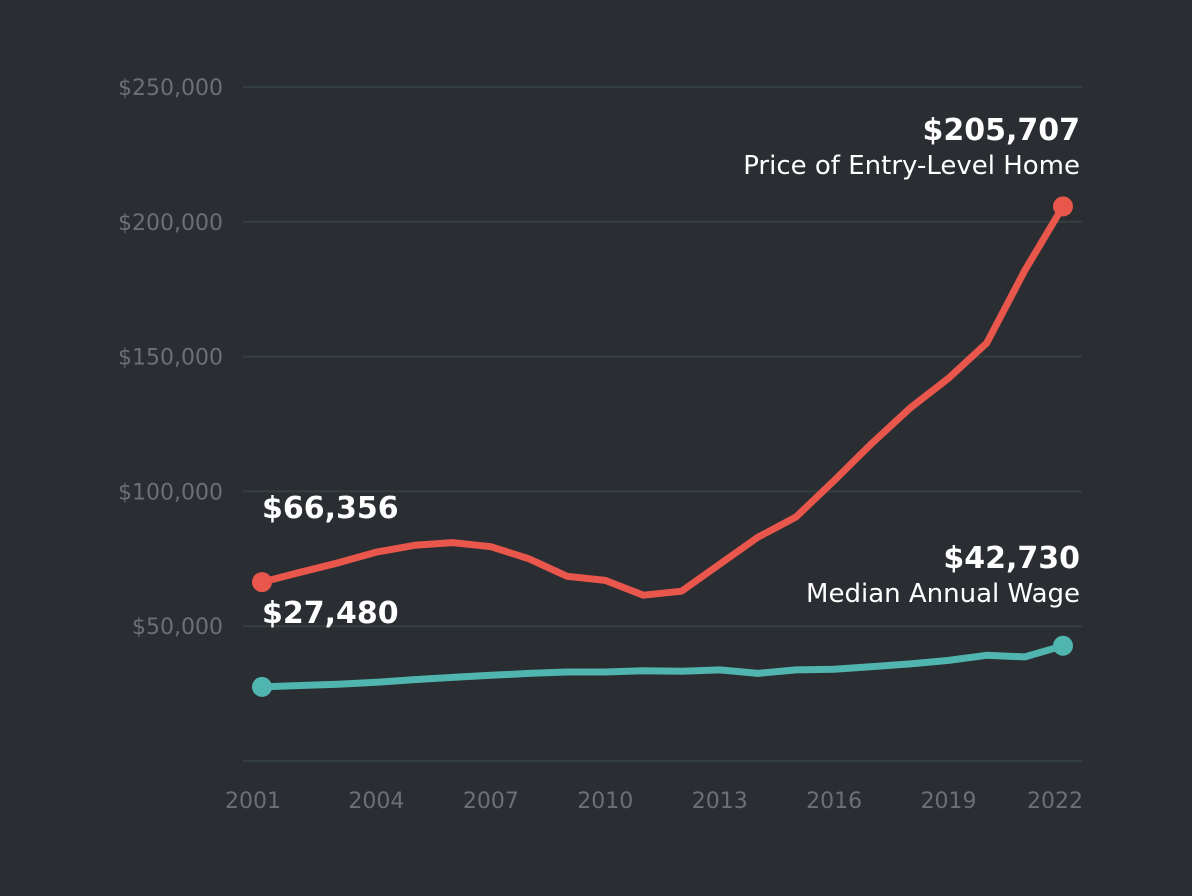  Describe the element at coordinates (605, 801) in the screenshot. I see `x-tick-label-2010: 2010` at that location.